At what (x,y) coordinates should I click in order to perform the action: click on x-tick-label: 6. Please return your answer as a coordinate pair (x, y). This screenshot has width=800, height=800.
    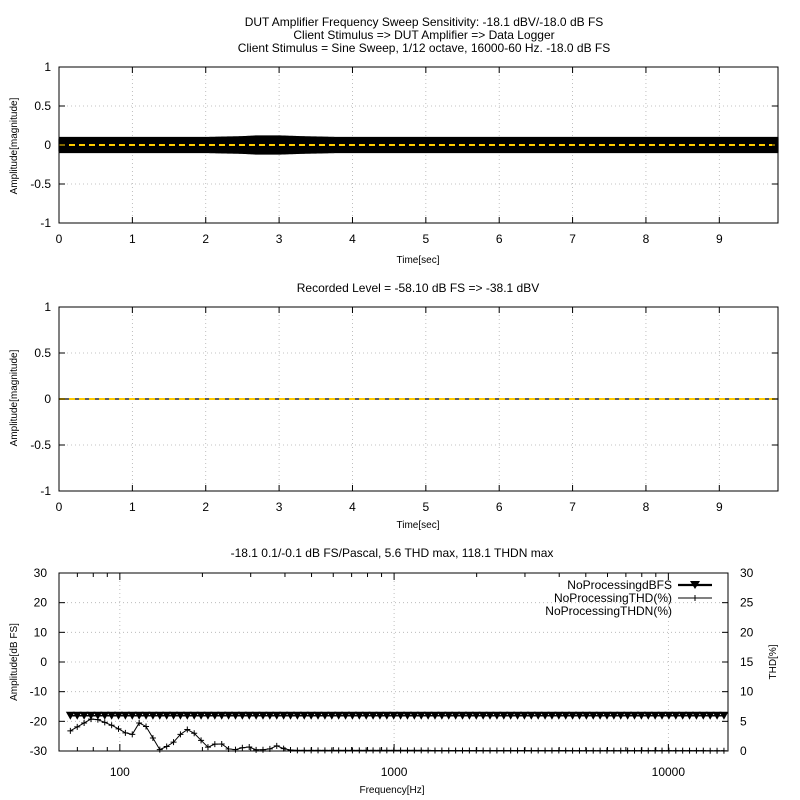
    Looking at the image, I should click on (499, 507).